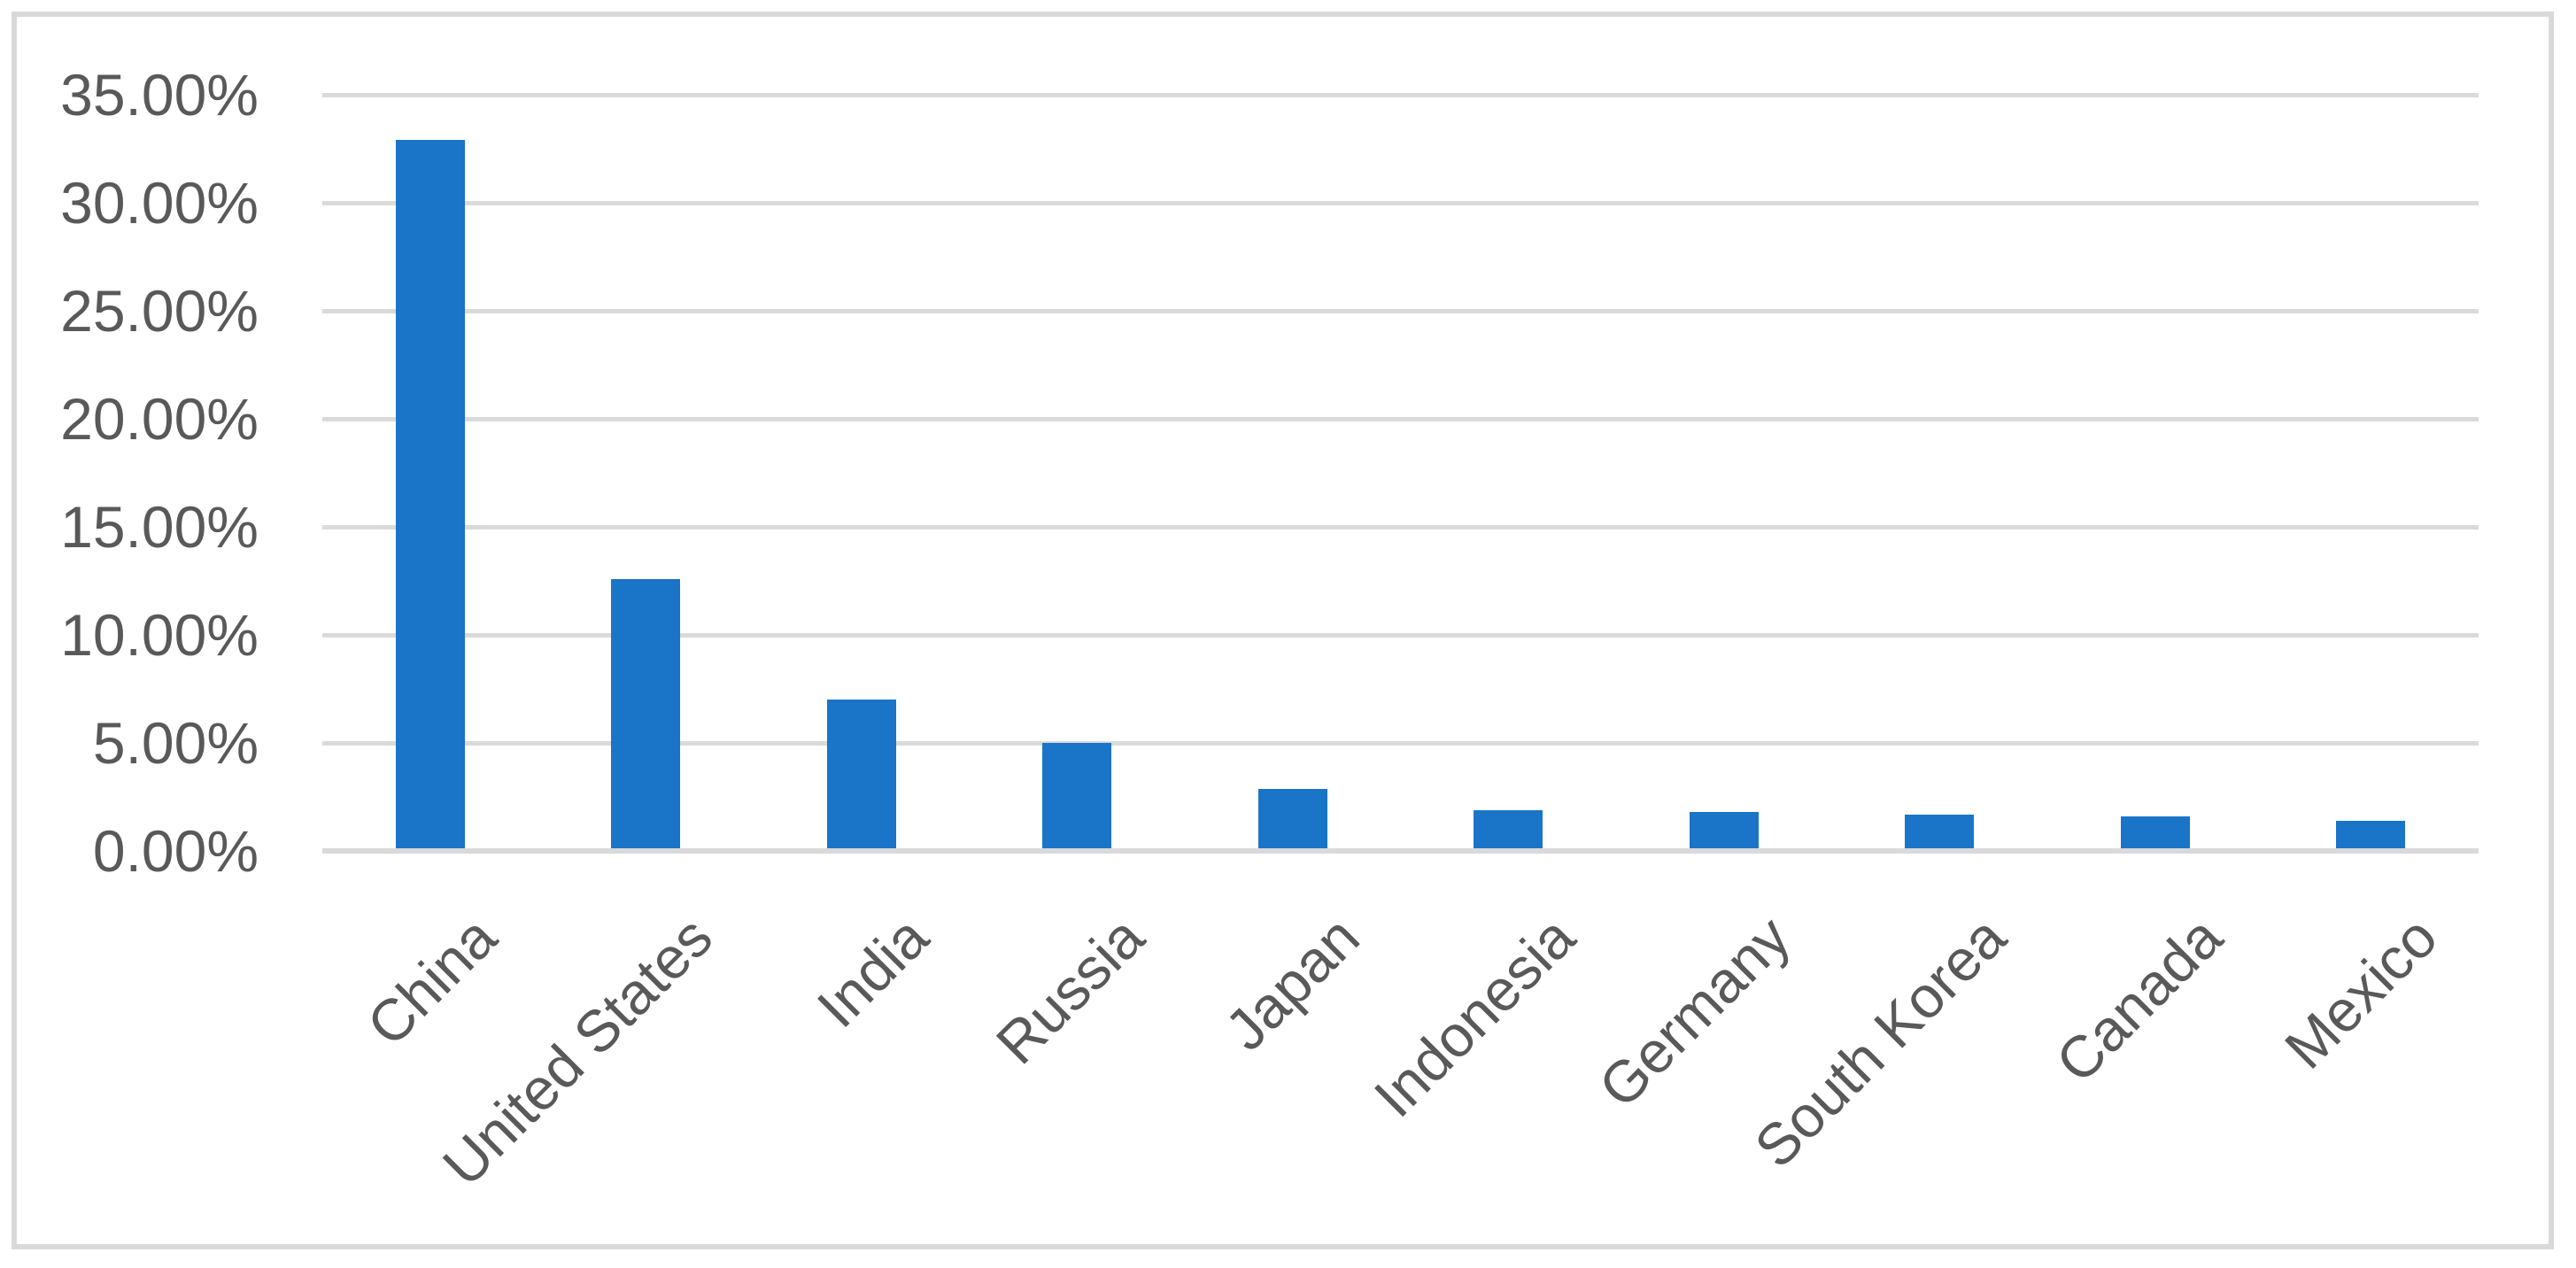 The height and width of the screenshot is (1268, 2576). I want to click on x-axis-line, so click(1400, 851).